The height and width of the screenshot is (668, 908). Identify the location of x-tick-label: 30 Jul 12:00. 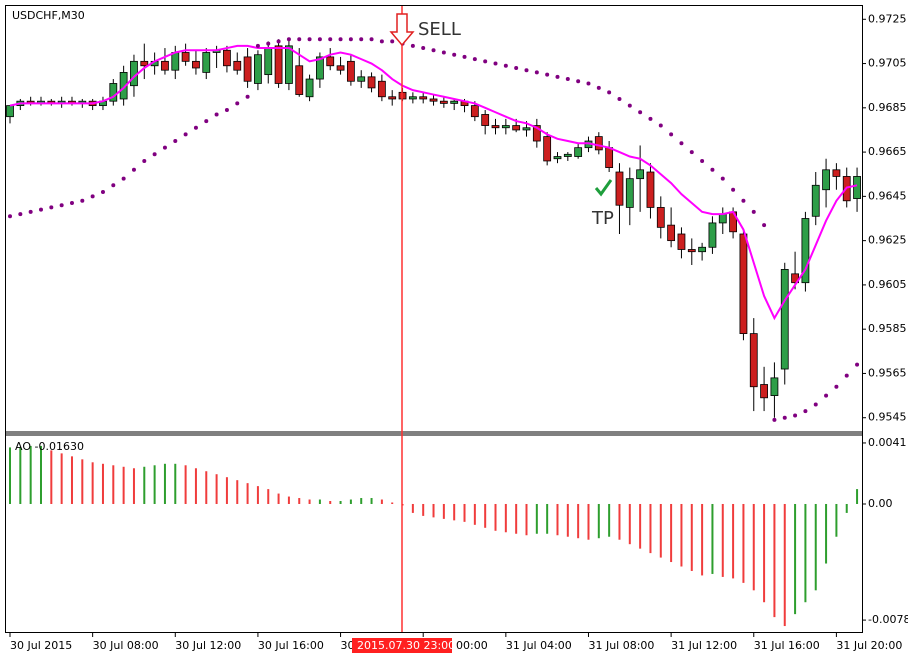
(208, 645).